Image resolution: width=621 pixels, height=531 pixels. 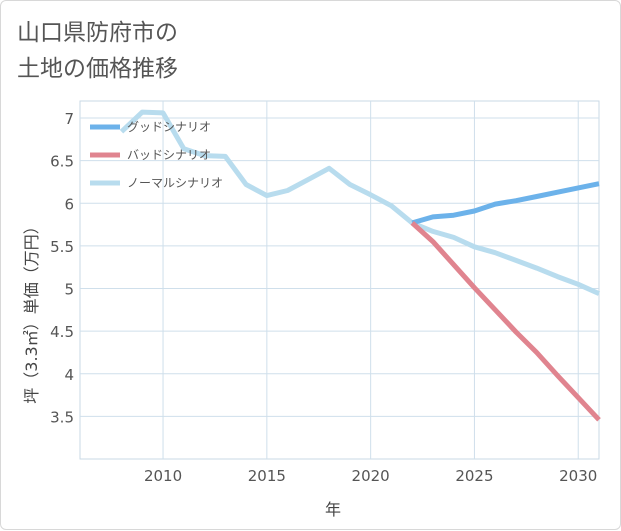 I want to click on chart-title-line-2: 土地の価格推移, so click(x=97, y=69).